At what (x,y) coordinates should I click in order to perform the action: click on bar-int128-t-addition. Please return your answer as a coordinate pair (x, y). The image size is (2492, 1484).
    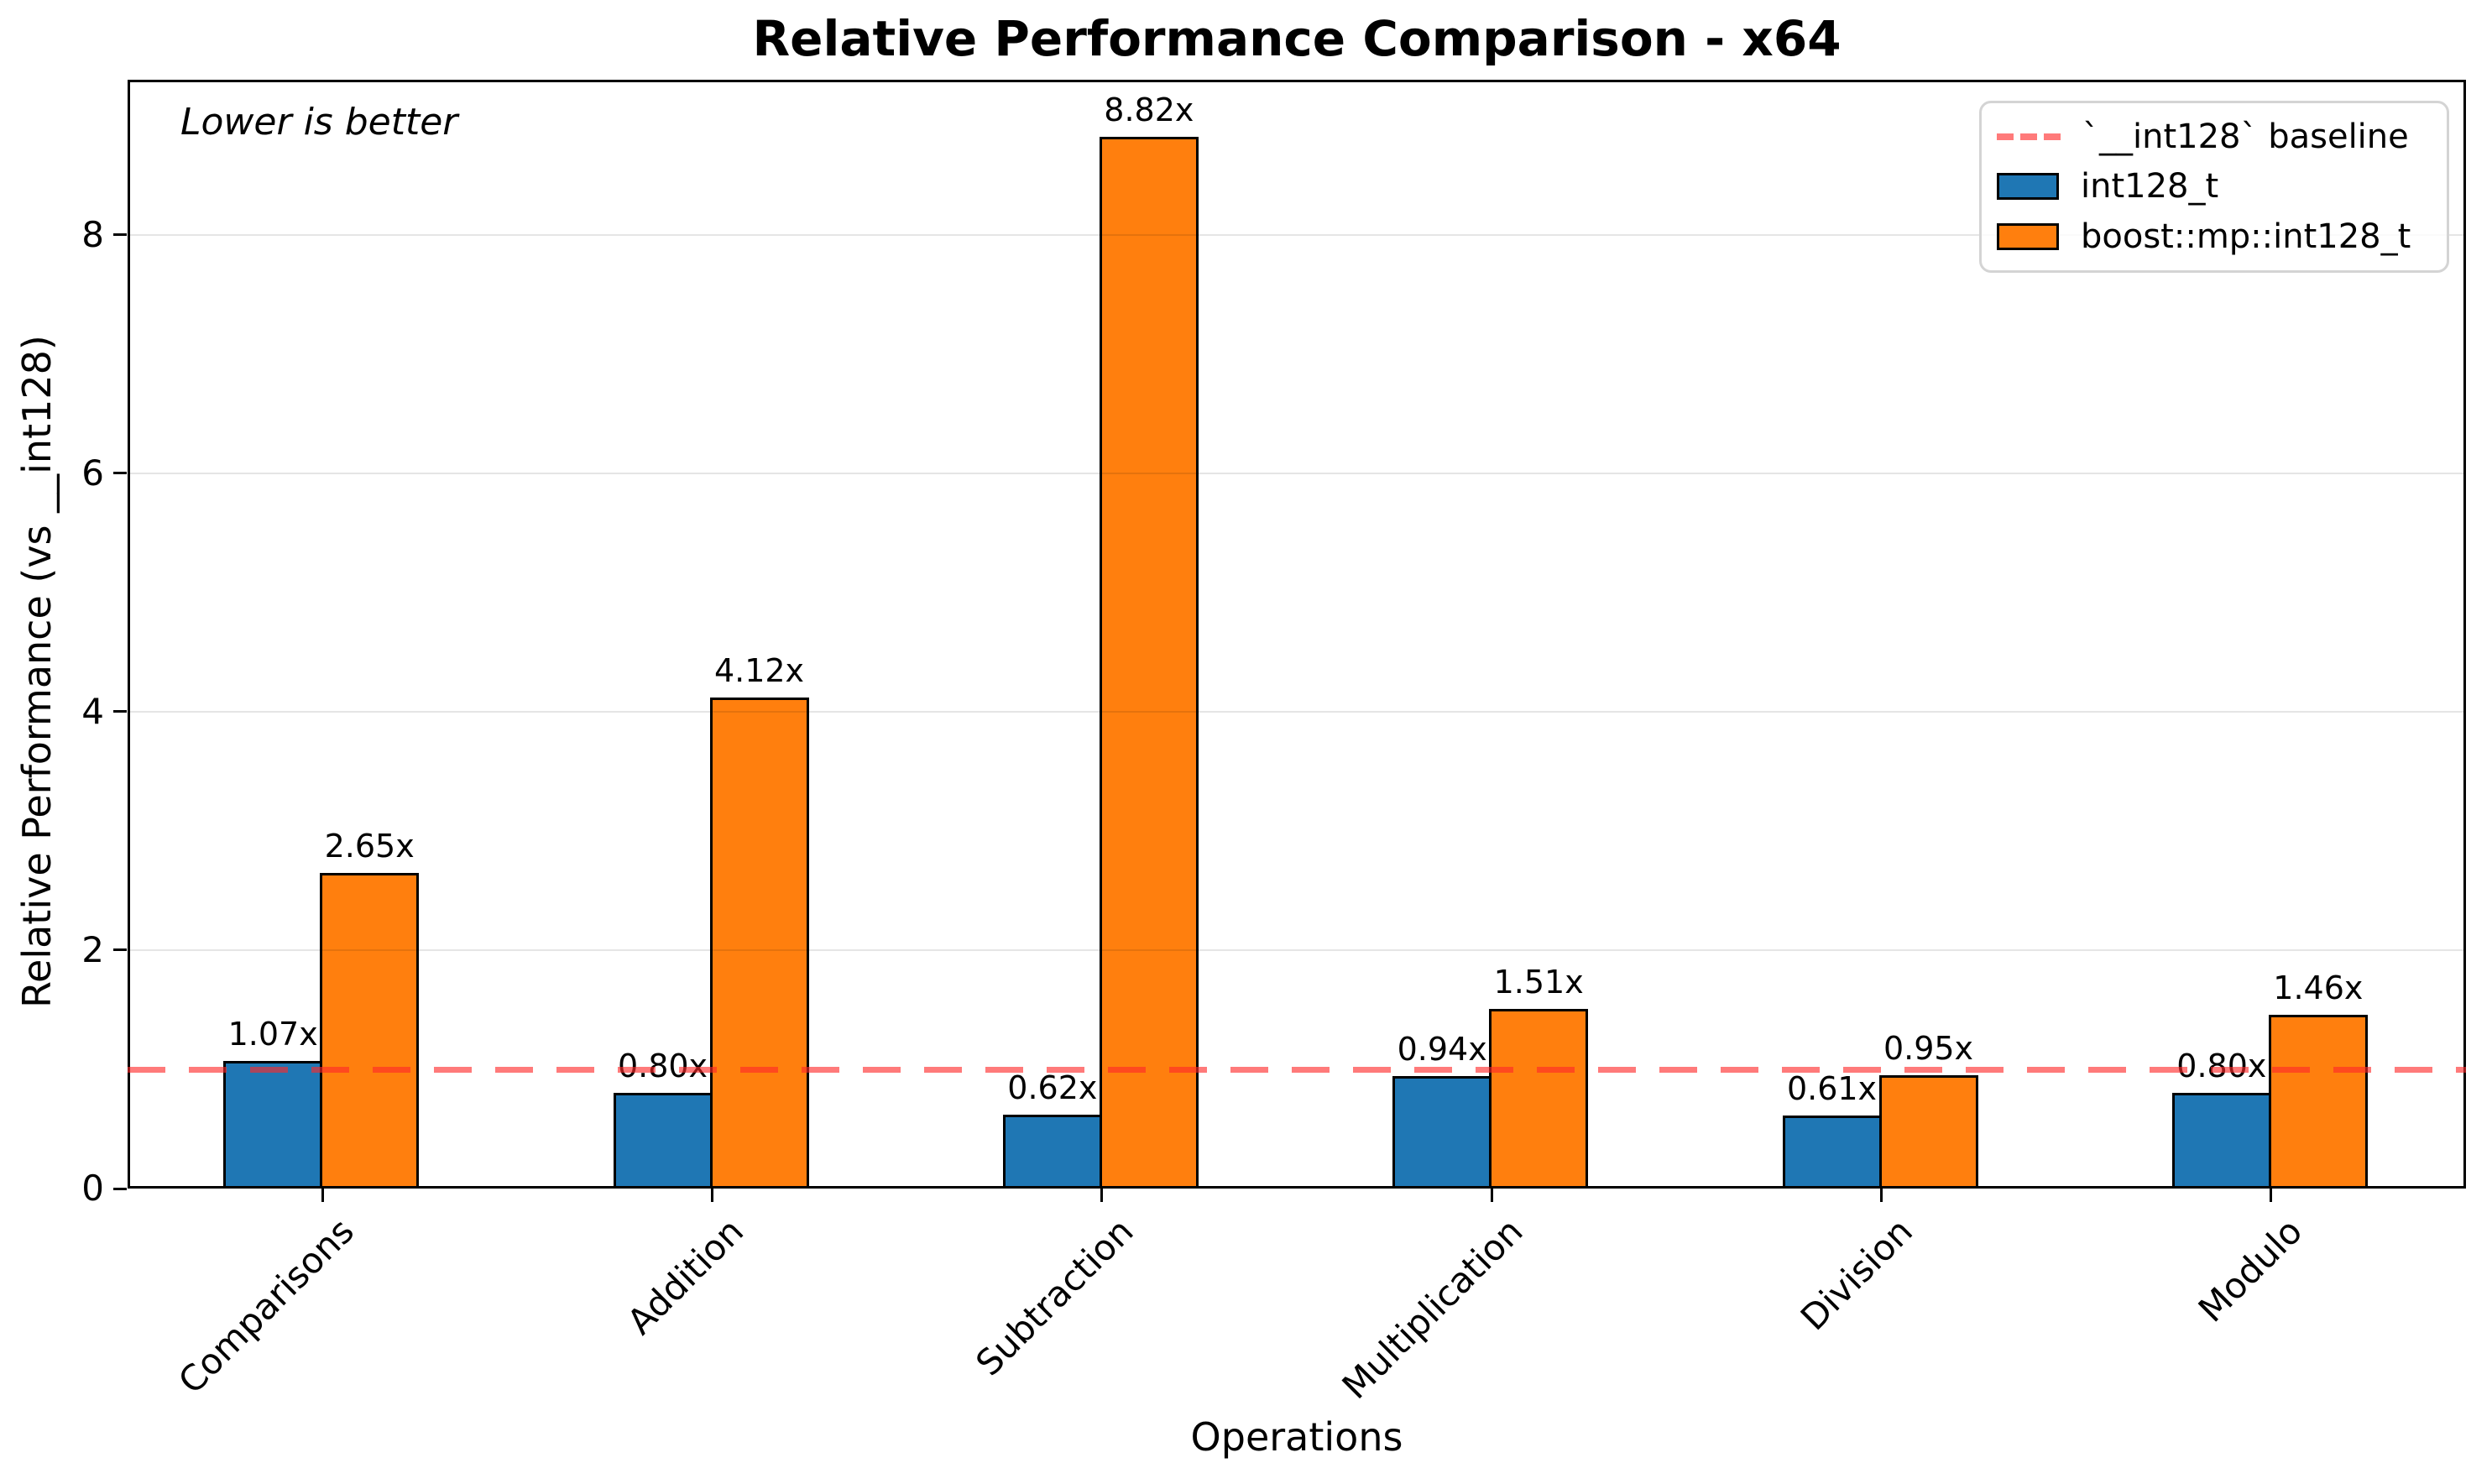
    Looking at the image, I should click on (663, 1141).